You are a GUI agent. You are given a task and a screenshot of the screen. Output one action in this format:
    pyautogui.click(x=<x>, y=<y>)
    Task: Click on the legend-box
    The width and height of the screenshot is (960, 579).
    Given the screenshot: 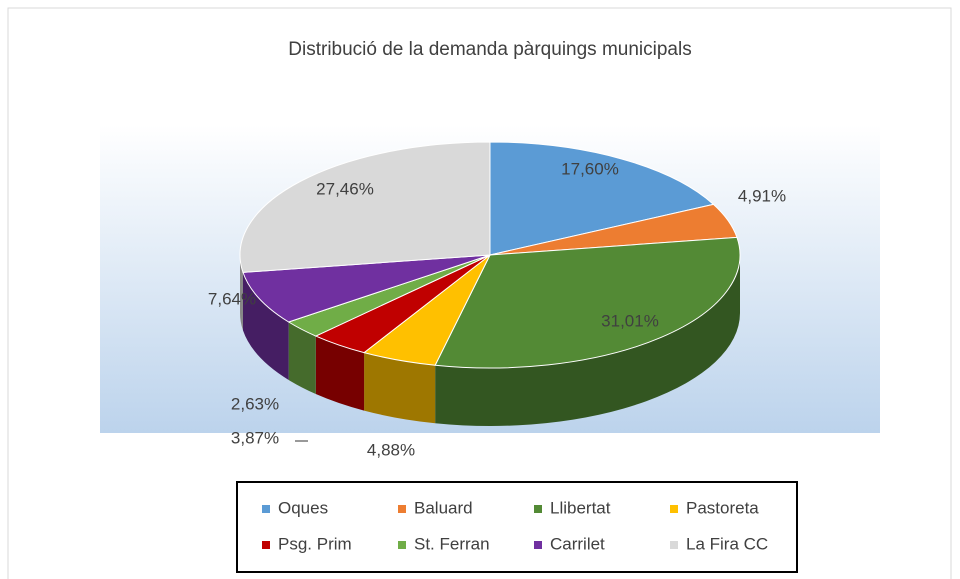 What is the action you would take?
    pyautogui.click(x=517, y=527)
    